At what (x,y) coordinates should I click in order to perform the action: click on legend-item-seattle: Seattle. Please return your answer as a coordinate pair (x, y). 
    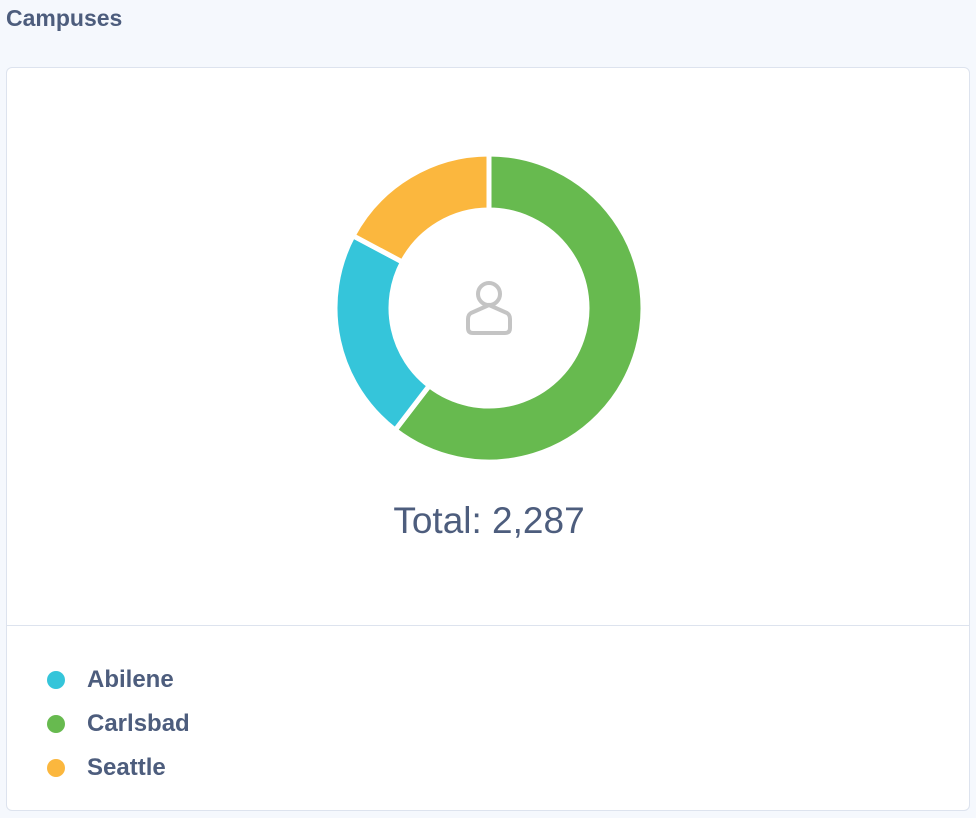
    Looking at the image, I should click on (118, 768).